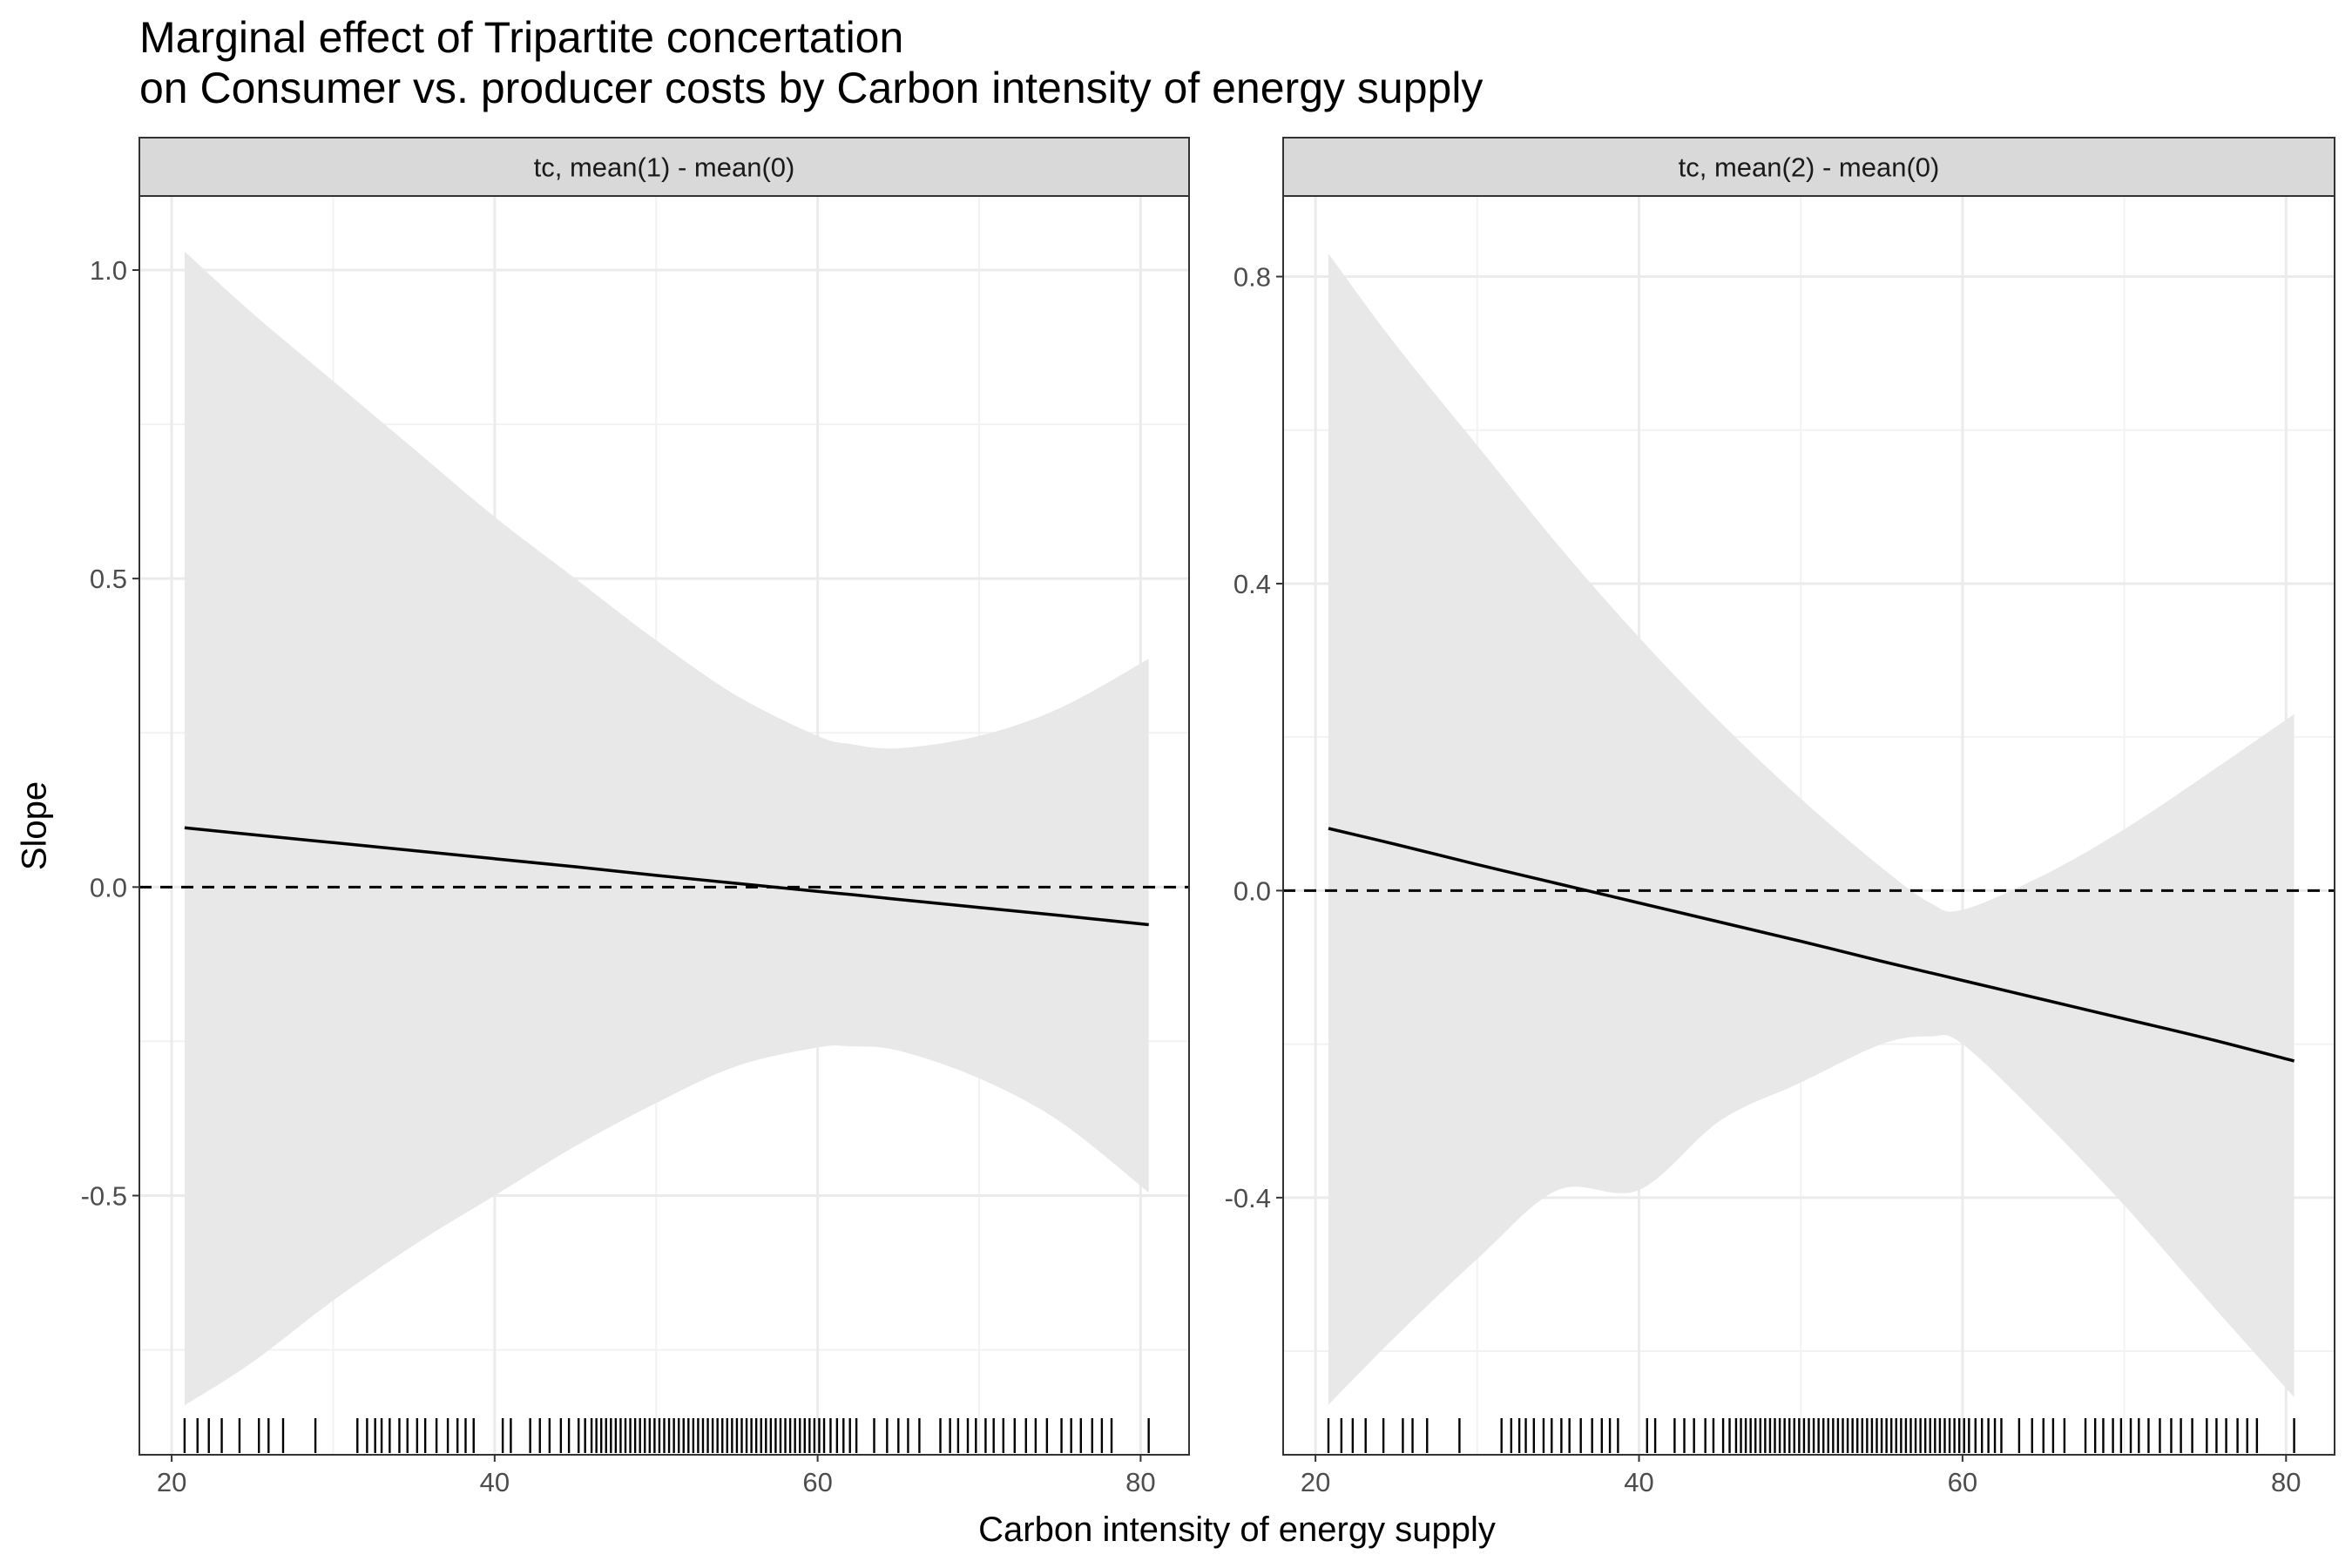 The image size is (2352, 1568). What do you see at coordinates (1963, 1482) in the screenshot?
I see `facet-2-x-tick-label: 60` at bounding box center [1963, 1482].